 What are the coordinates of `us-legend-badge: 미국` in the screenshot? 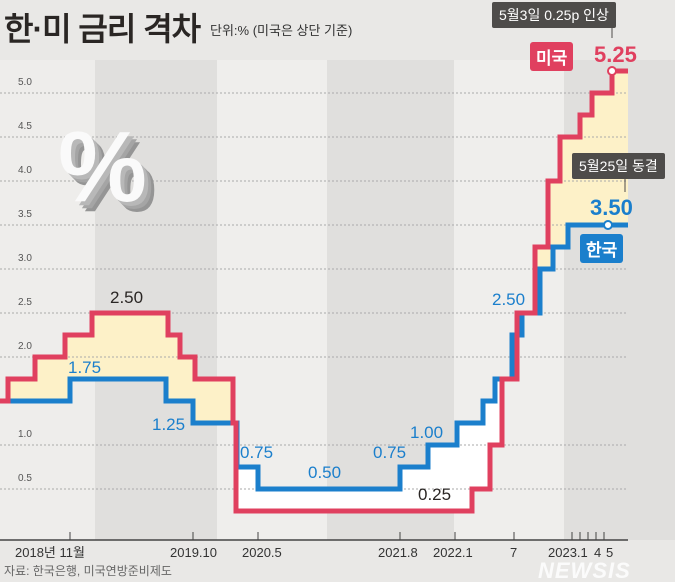 It's located at (552, 56).